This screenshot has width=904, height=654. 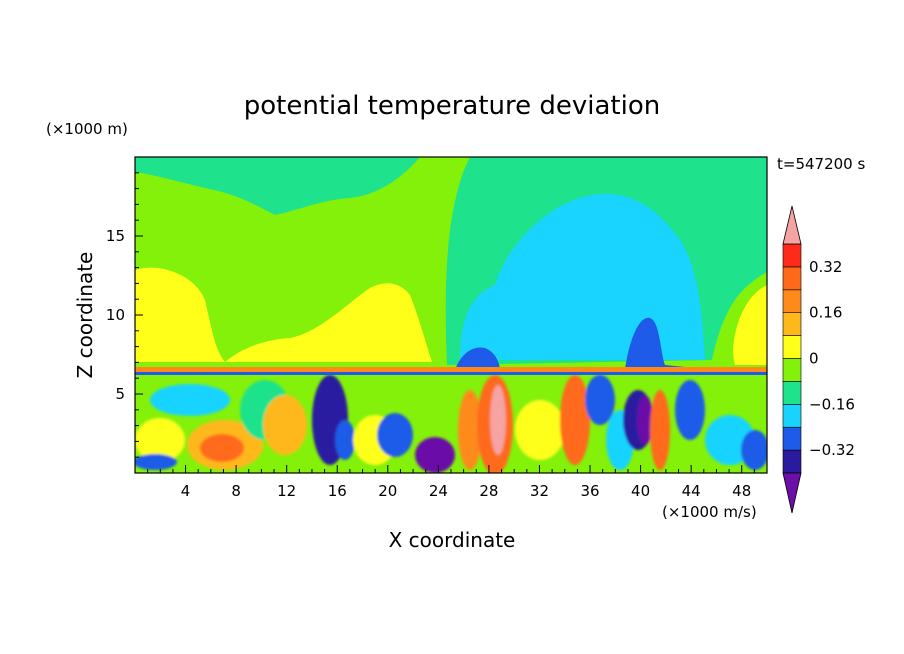 I want to click on colorbar-tick-label: 0.32, so click(x=825, y=267).